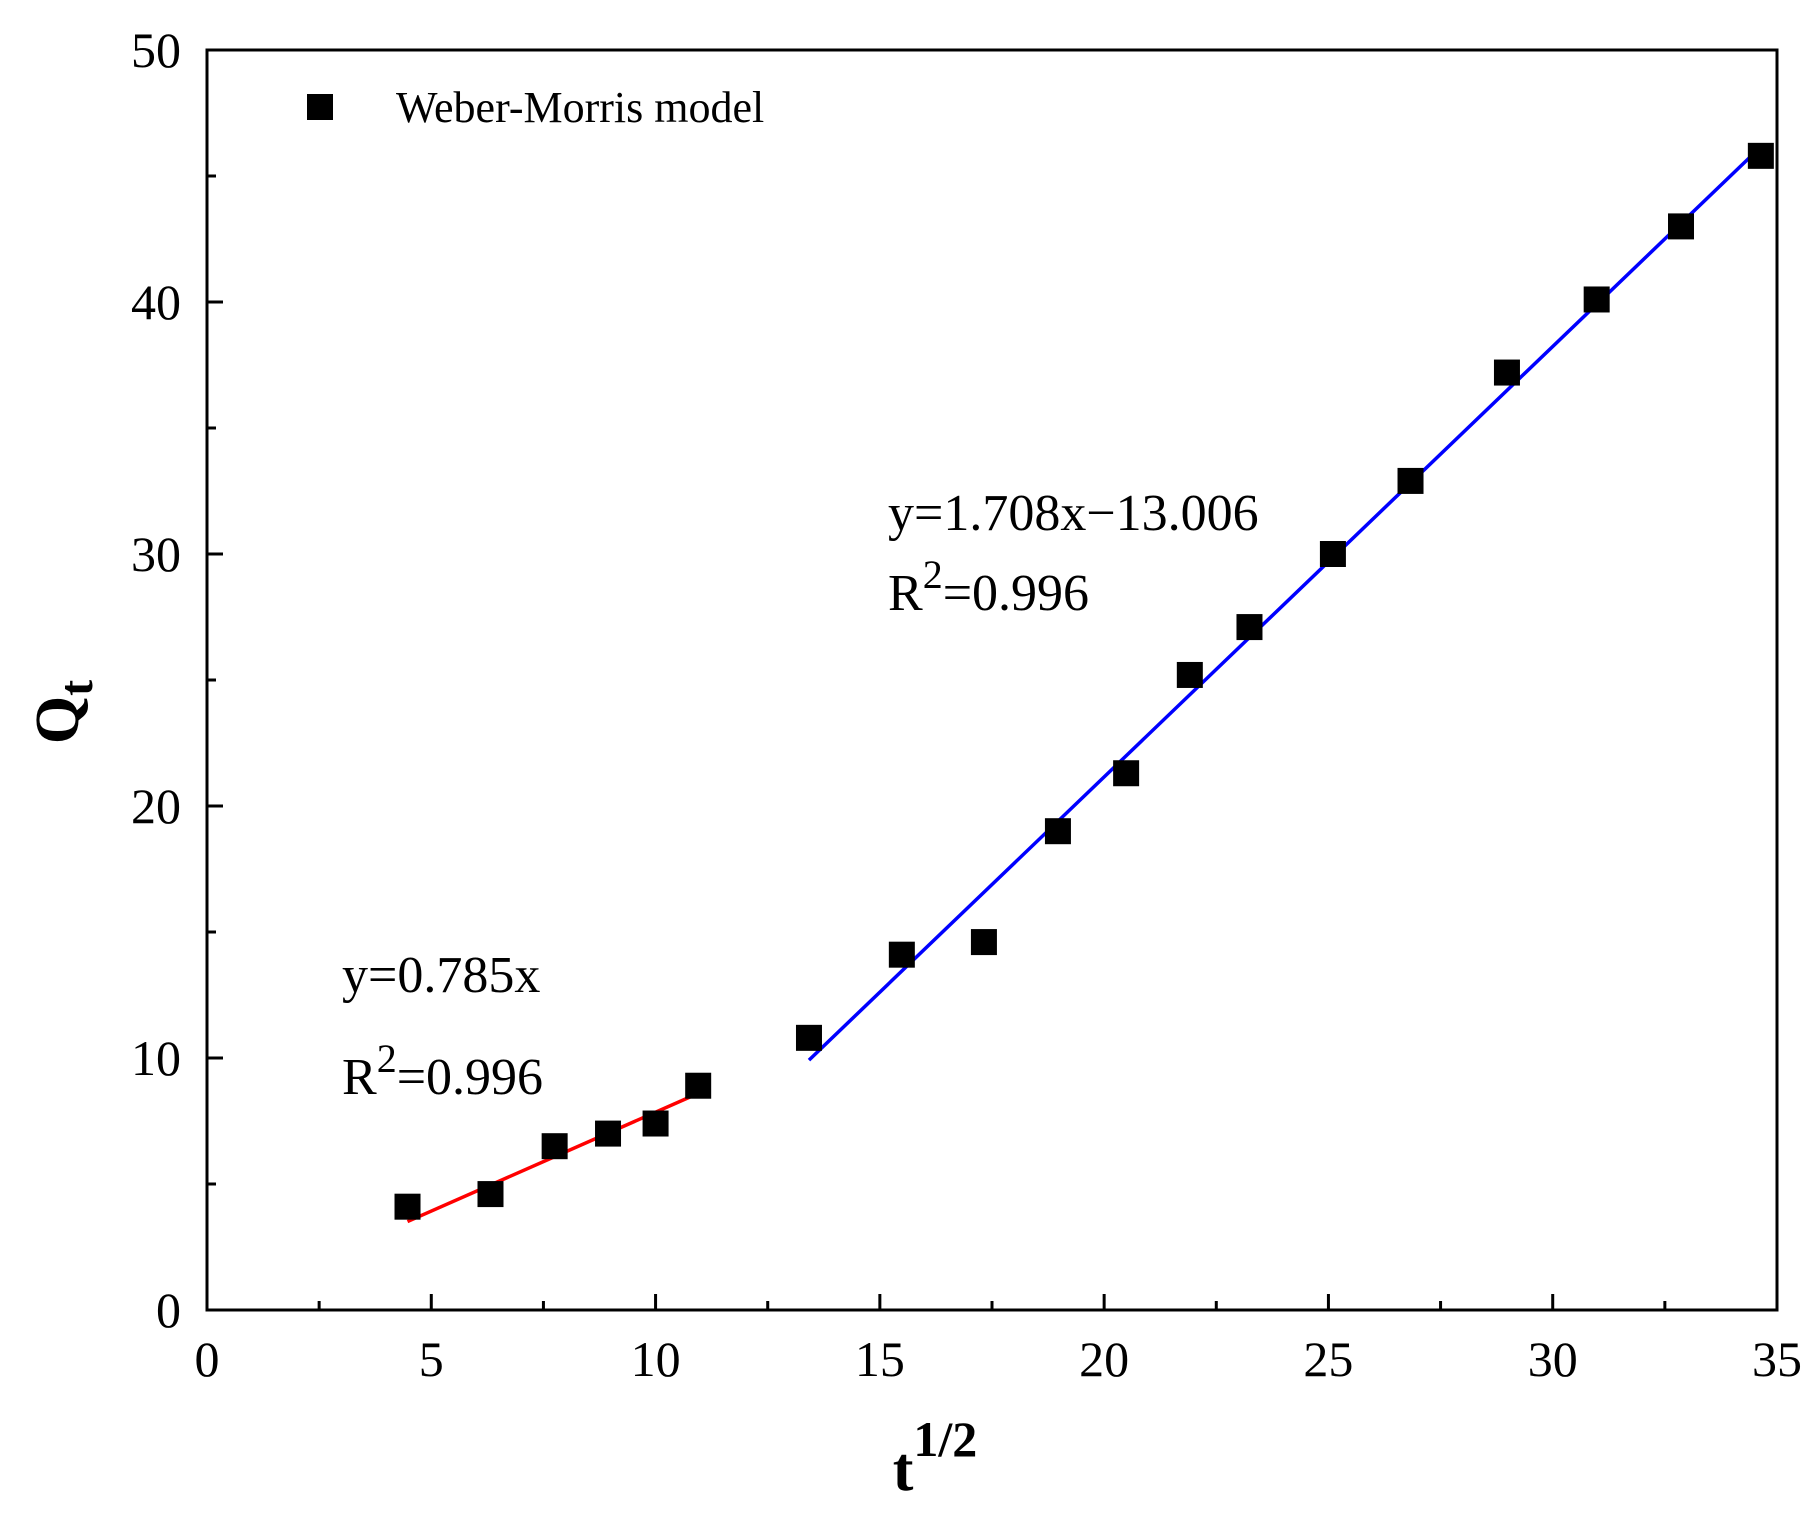 This screenshot has width=1819, height=1520. What do you see at coordinates (168, 1310) in the screenshot?
I see `y-tick-label: 0` at bounding box center [168, 1310].